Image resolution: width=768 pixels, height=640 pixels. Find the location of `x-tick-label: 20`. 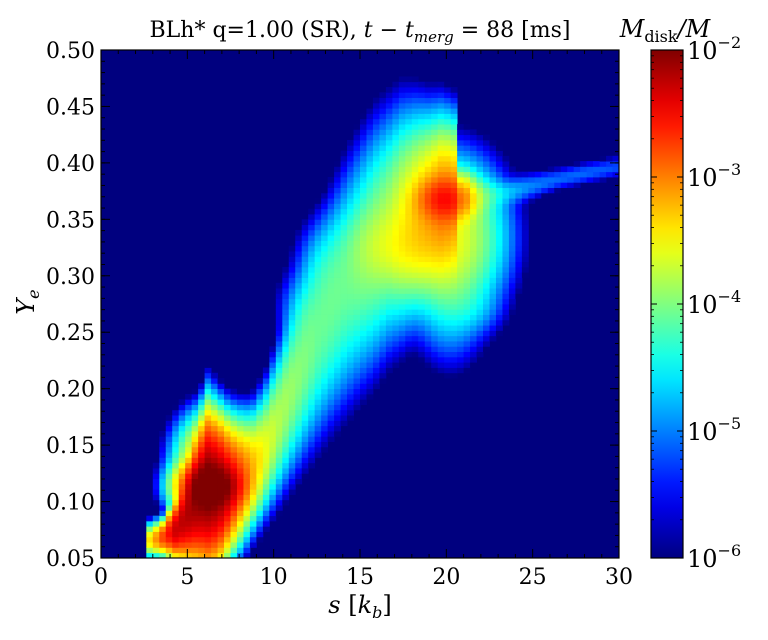

x-tick-label: 20 is located at coordinates (446, 577).